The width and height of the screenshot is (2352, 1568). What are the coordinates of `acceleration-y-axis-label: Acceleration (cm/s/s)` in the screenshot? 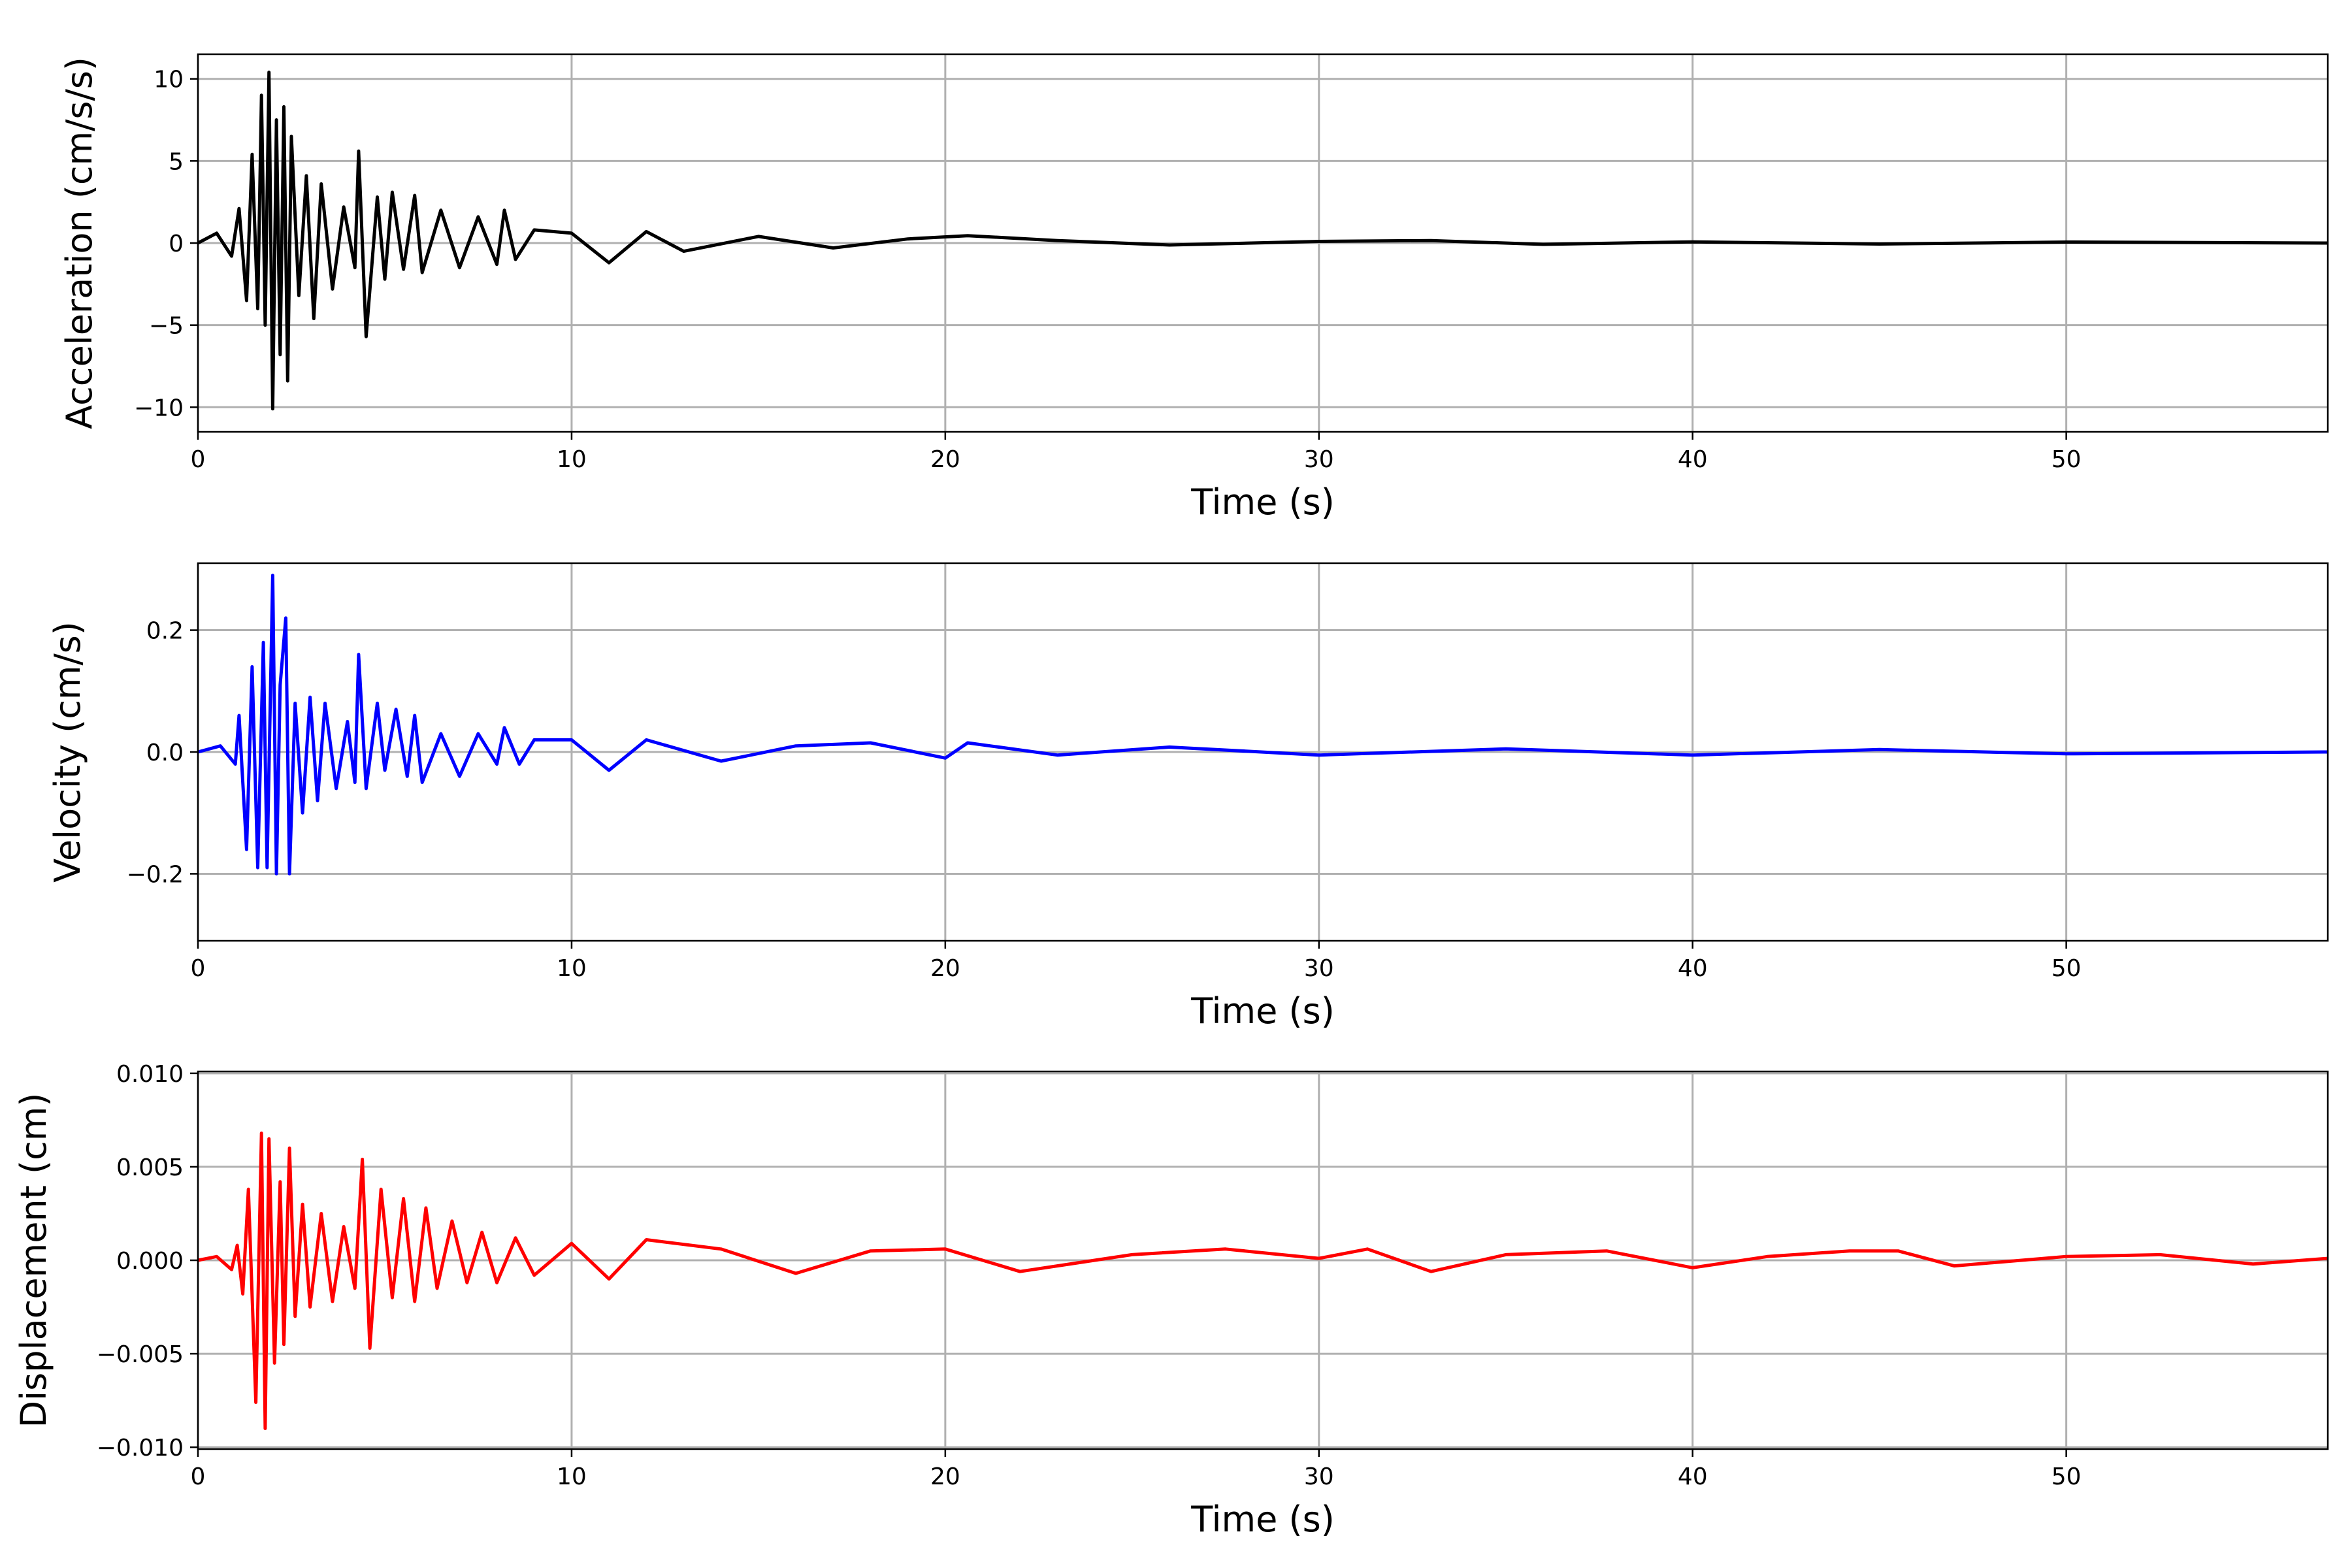 It's located at (79, 243).